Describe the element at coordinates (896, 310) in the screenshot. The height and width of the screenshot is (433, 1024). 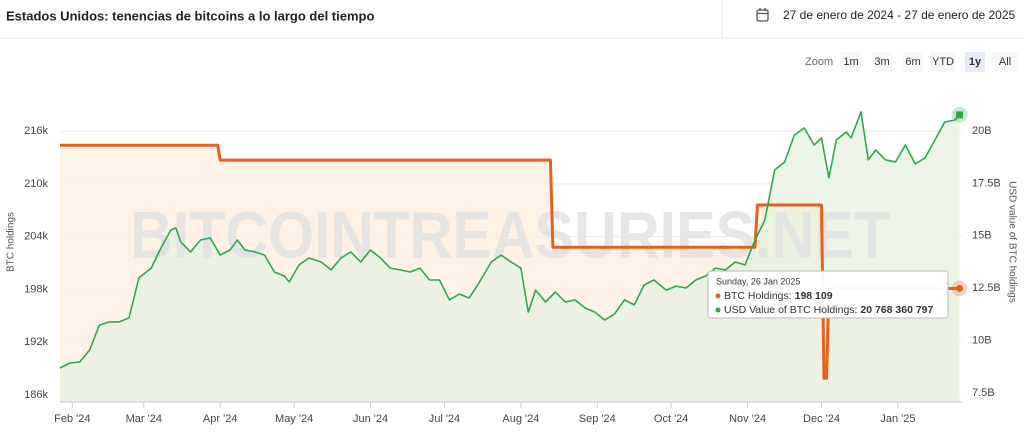
I see `tooltip-value: 20 768 360 797` at that location.